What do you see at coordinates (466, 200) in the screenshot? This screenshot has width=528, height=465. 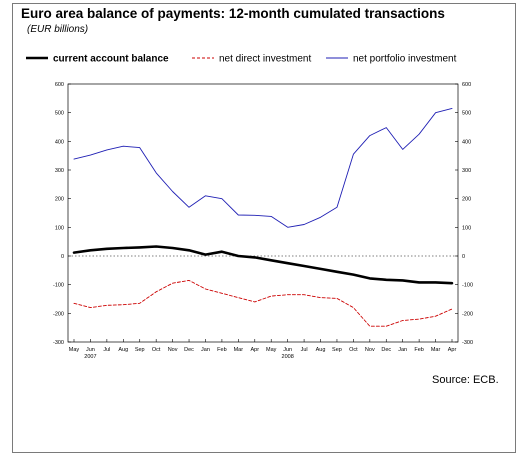 I see `y-tick-label-right: 200` at bounding box center [466, 200].